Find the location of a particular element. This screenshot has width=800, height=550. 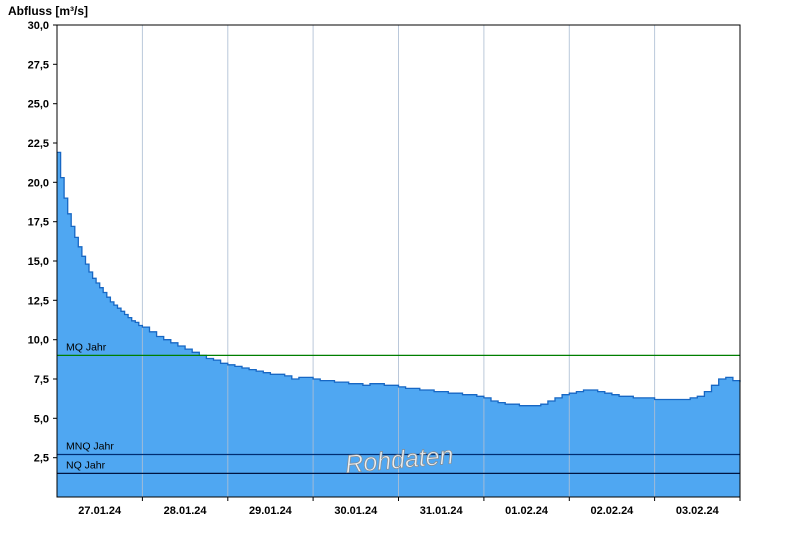

nq-jahr-label: NQ Jahr is located at coordinates (86, 465).